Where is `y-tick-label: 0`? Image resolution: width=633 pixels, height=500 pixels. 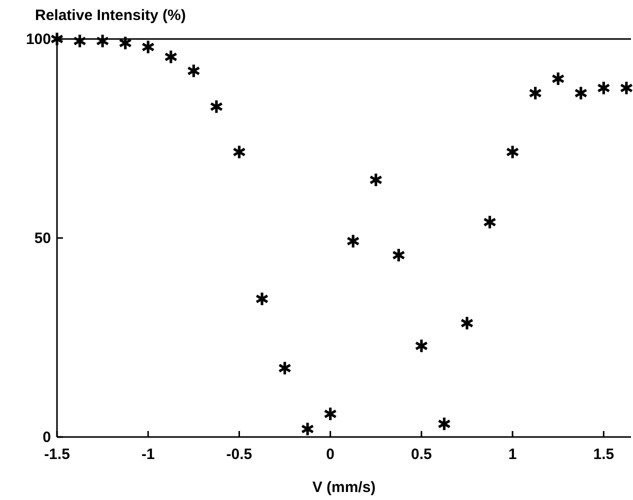 y-tick-label: 0 is located at coordinates (46, 437).